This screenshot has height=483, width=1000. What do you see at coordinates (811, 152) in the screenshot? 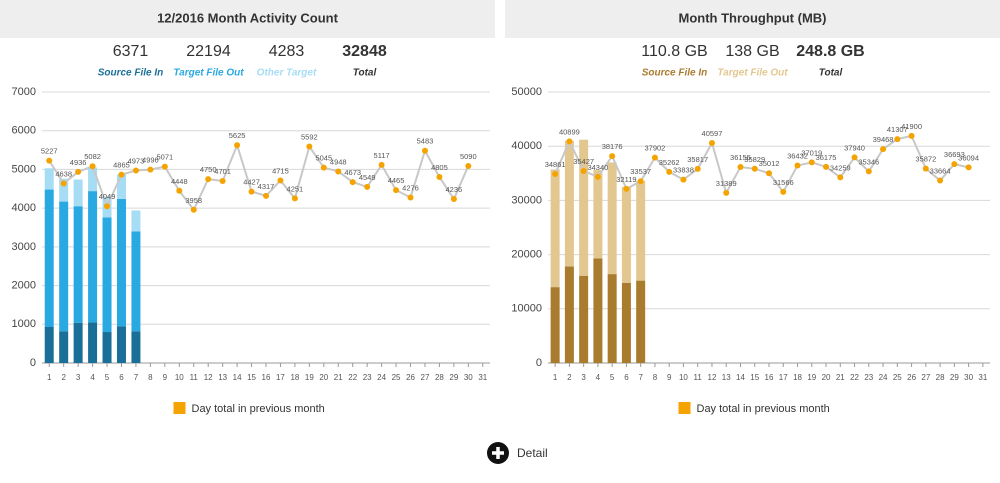
I see `data-label: 37019` at bounding box center [811, 152].